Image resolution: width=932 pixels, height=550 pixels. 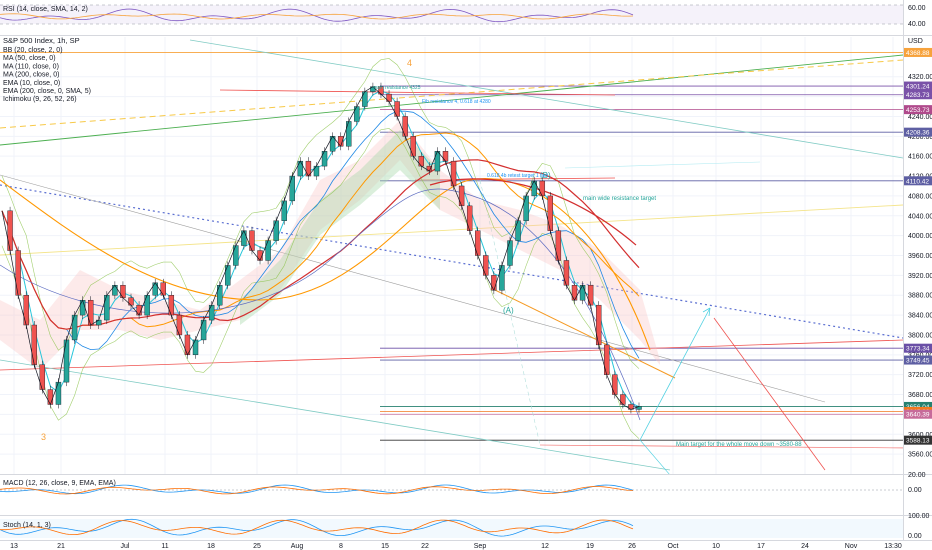 I want to click on time-tick-12: 19, so click(x=590, y=546).